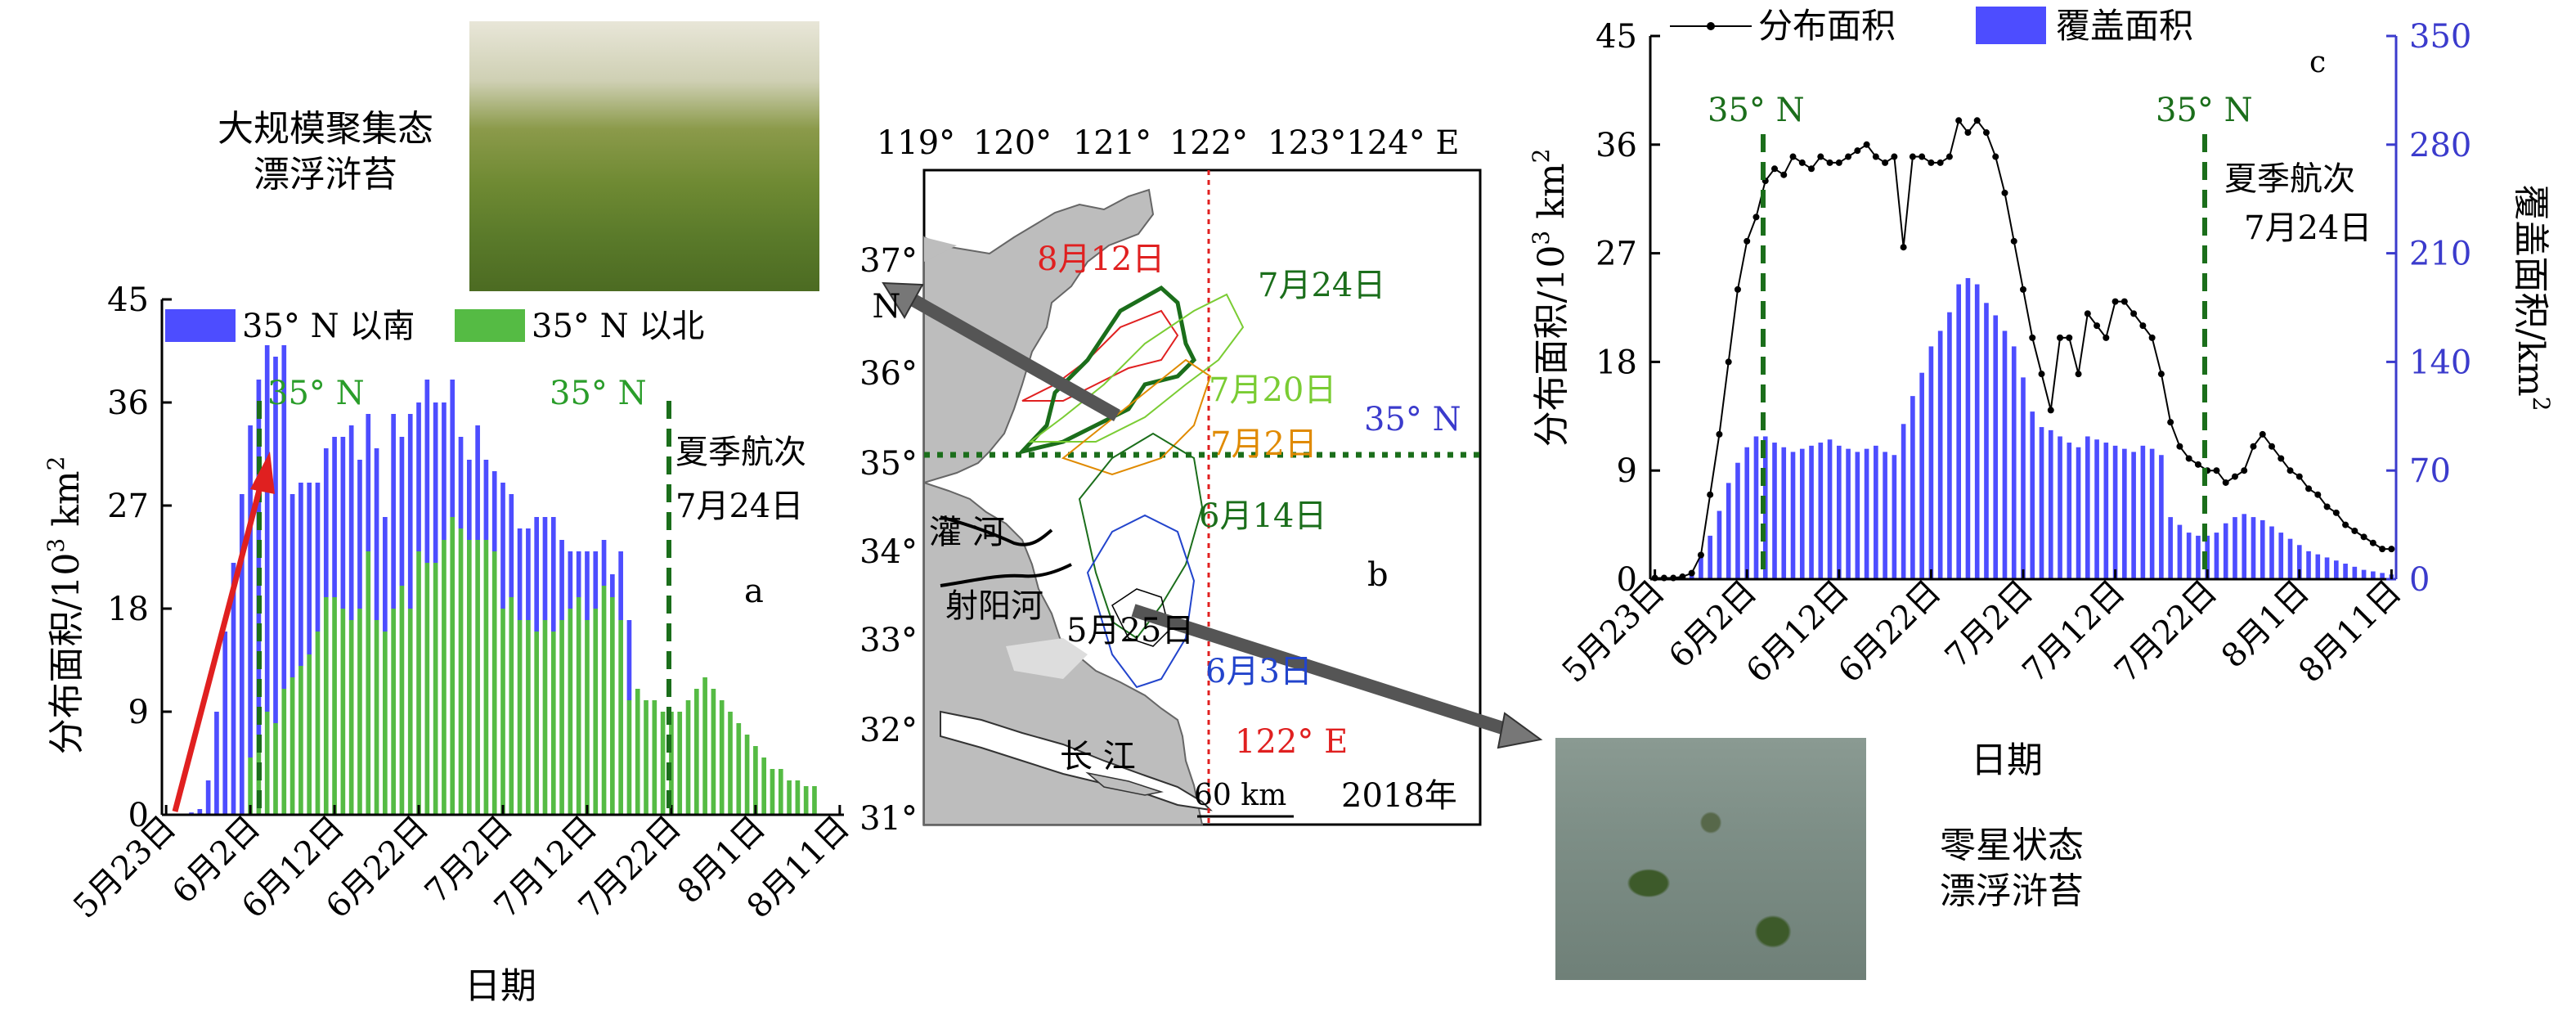 This screenshot has width=2576, height=1016. Describe the element at coordinates (1616, 145) in the screenshot. I see `panel-c-ytick-label: 36` at that location.